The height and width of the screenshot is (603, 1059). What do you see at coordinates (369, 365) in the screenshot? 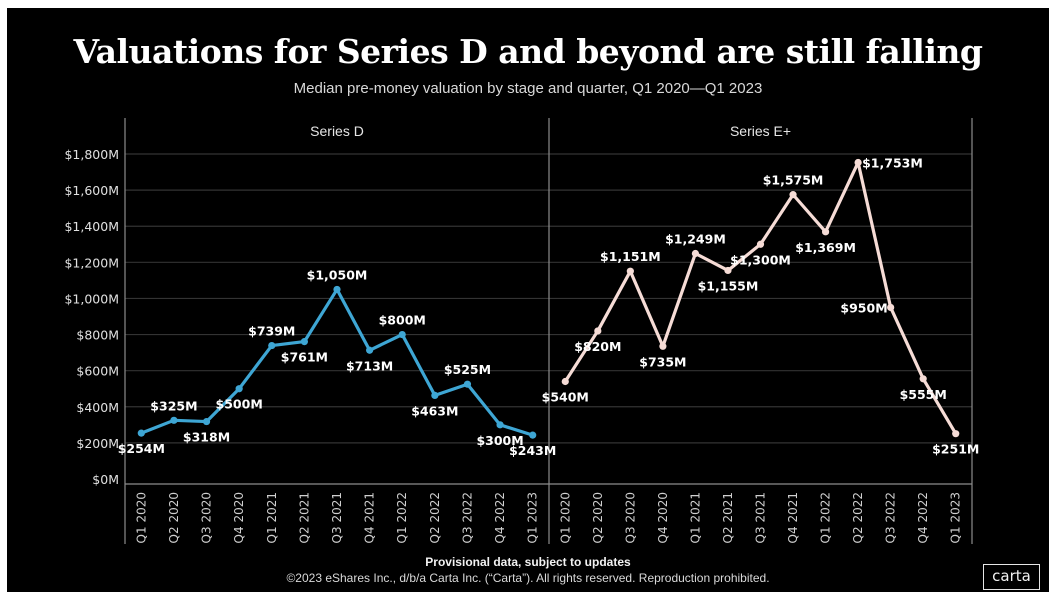
I see `data-label: $713M` at bounding box center [369, 365].